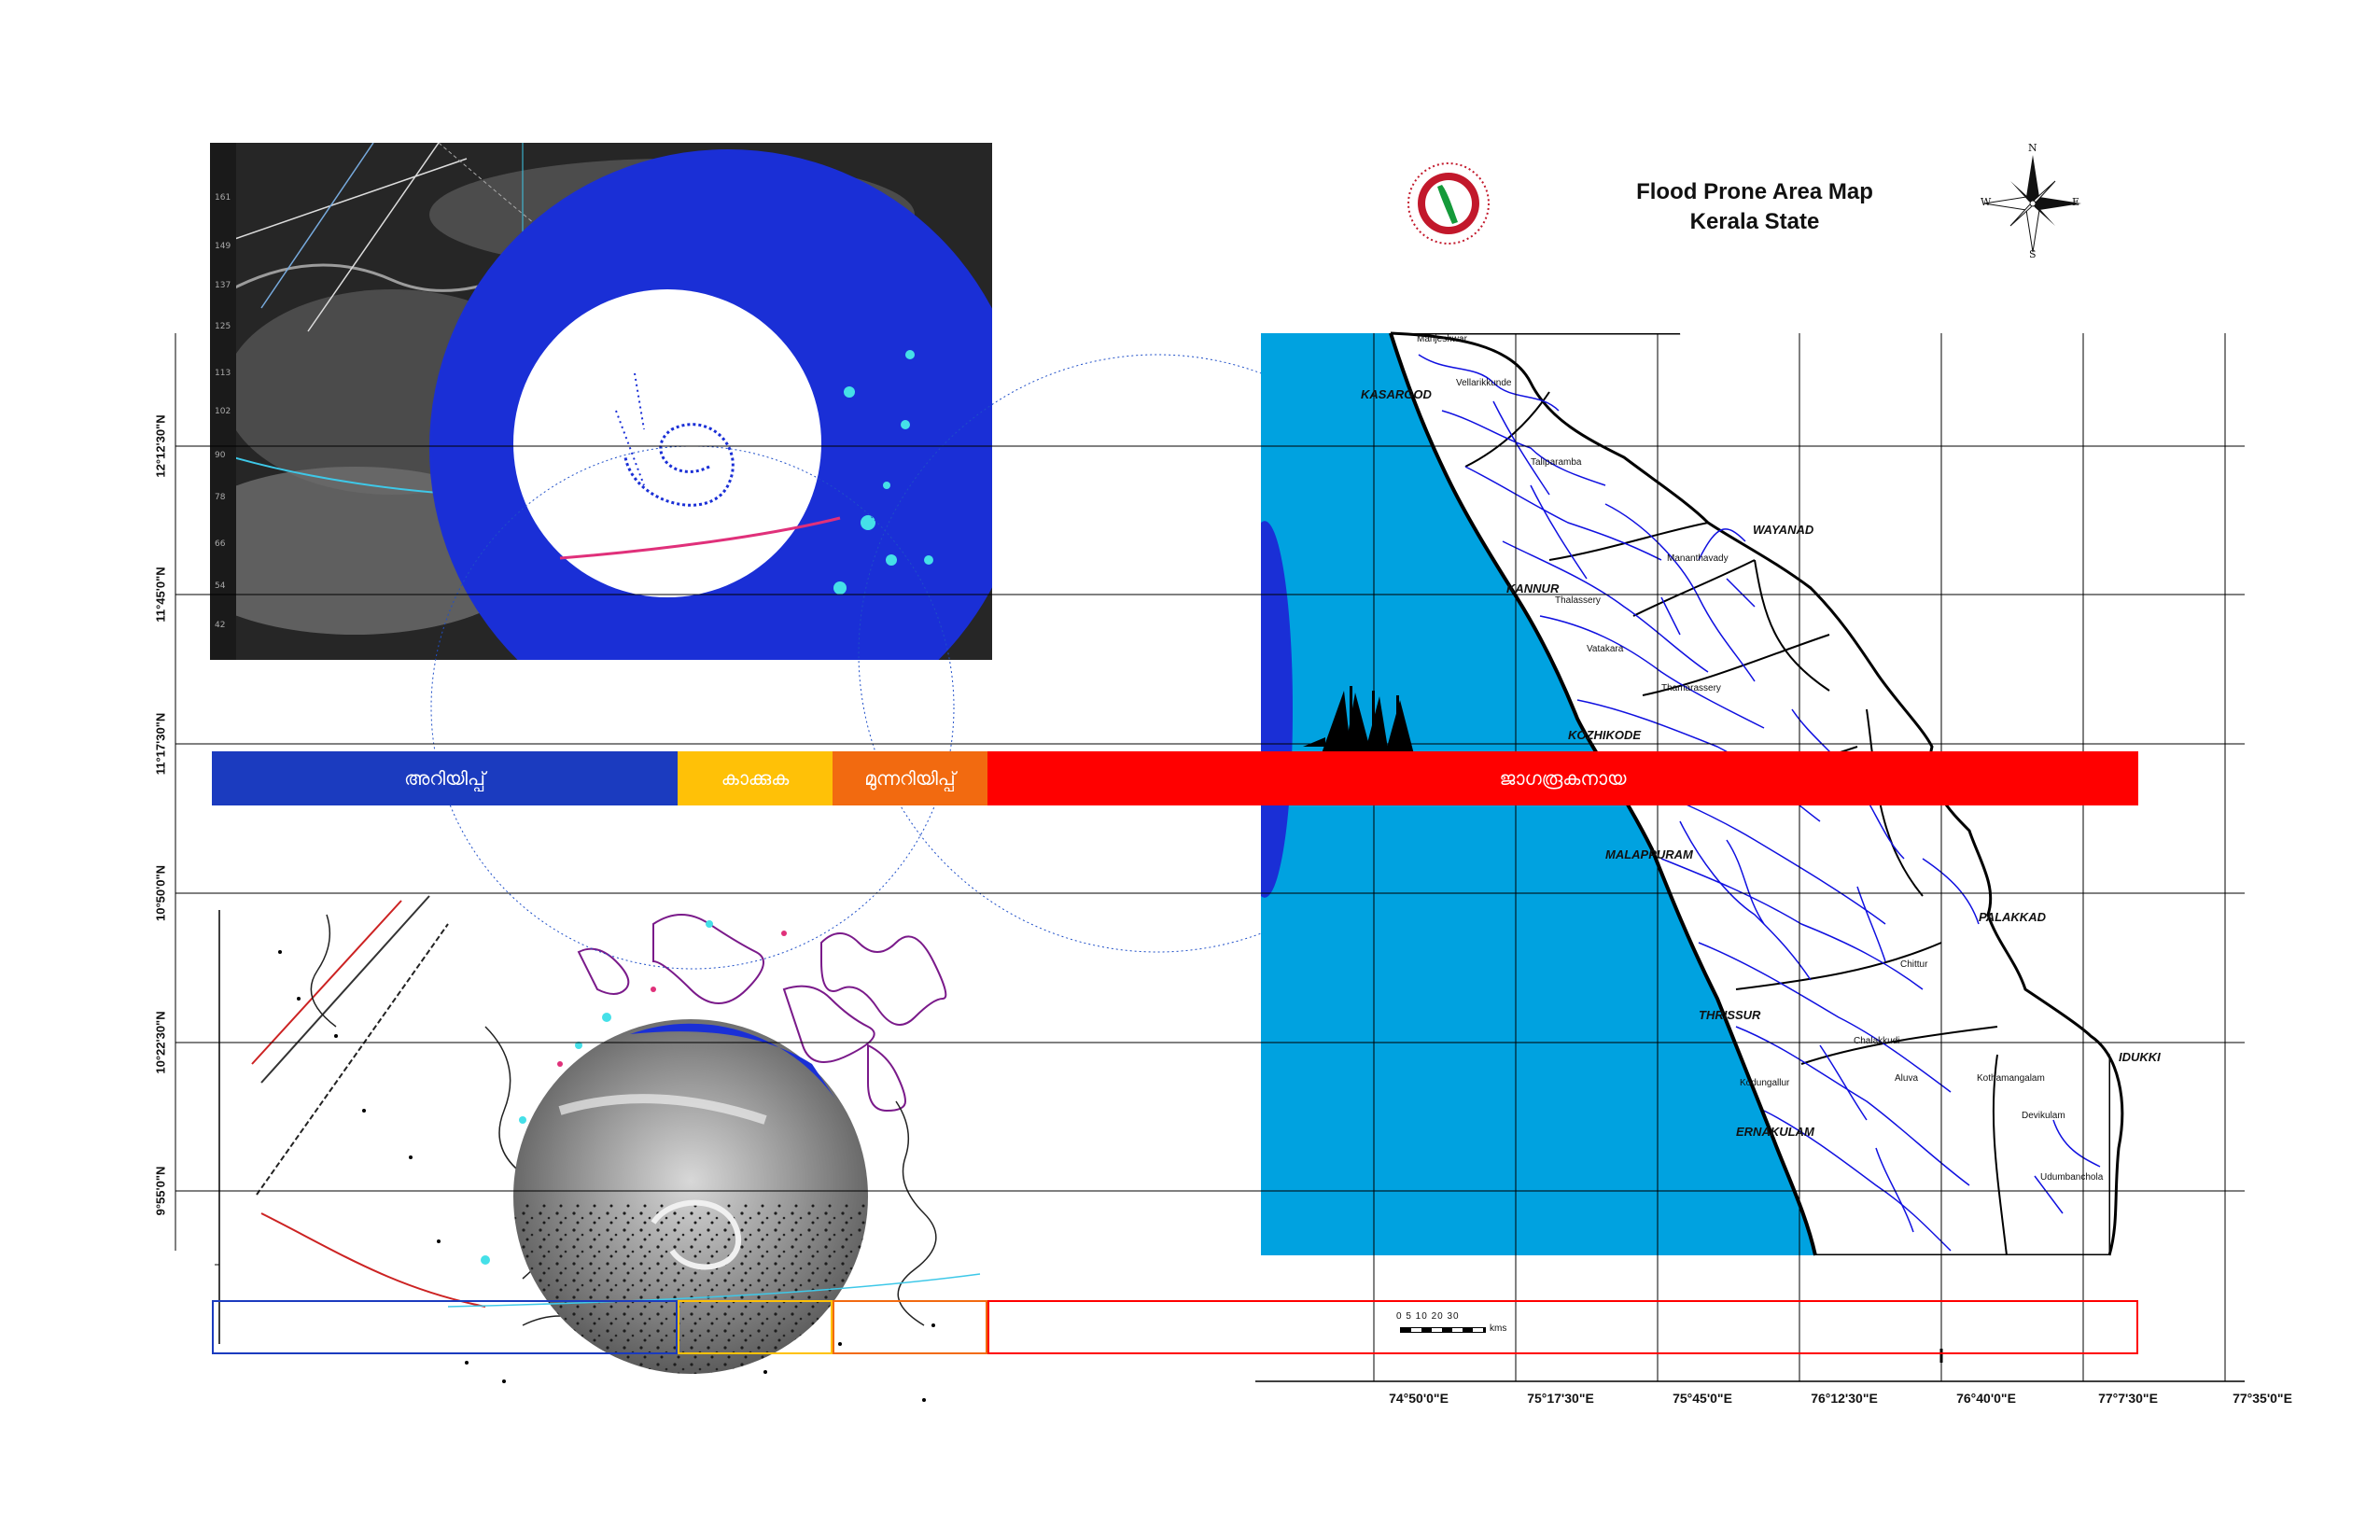  Describe the element at coordinates (223, 326) in the screenshot. I see `svg-text: 125` at that location.